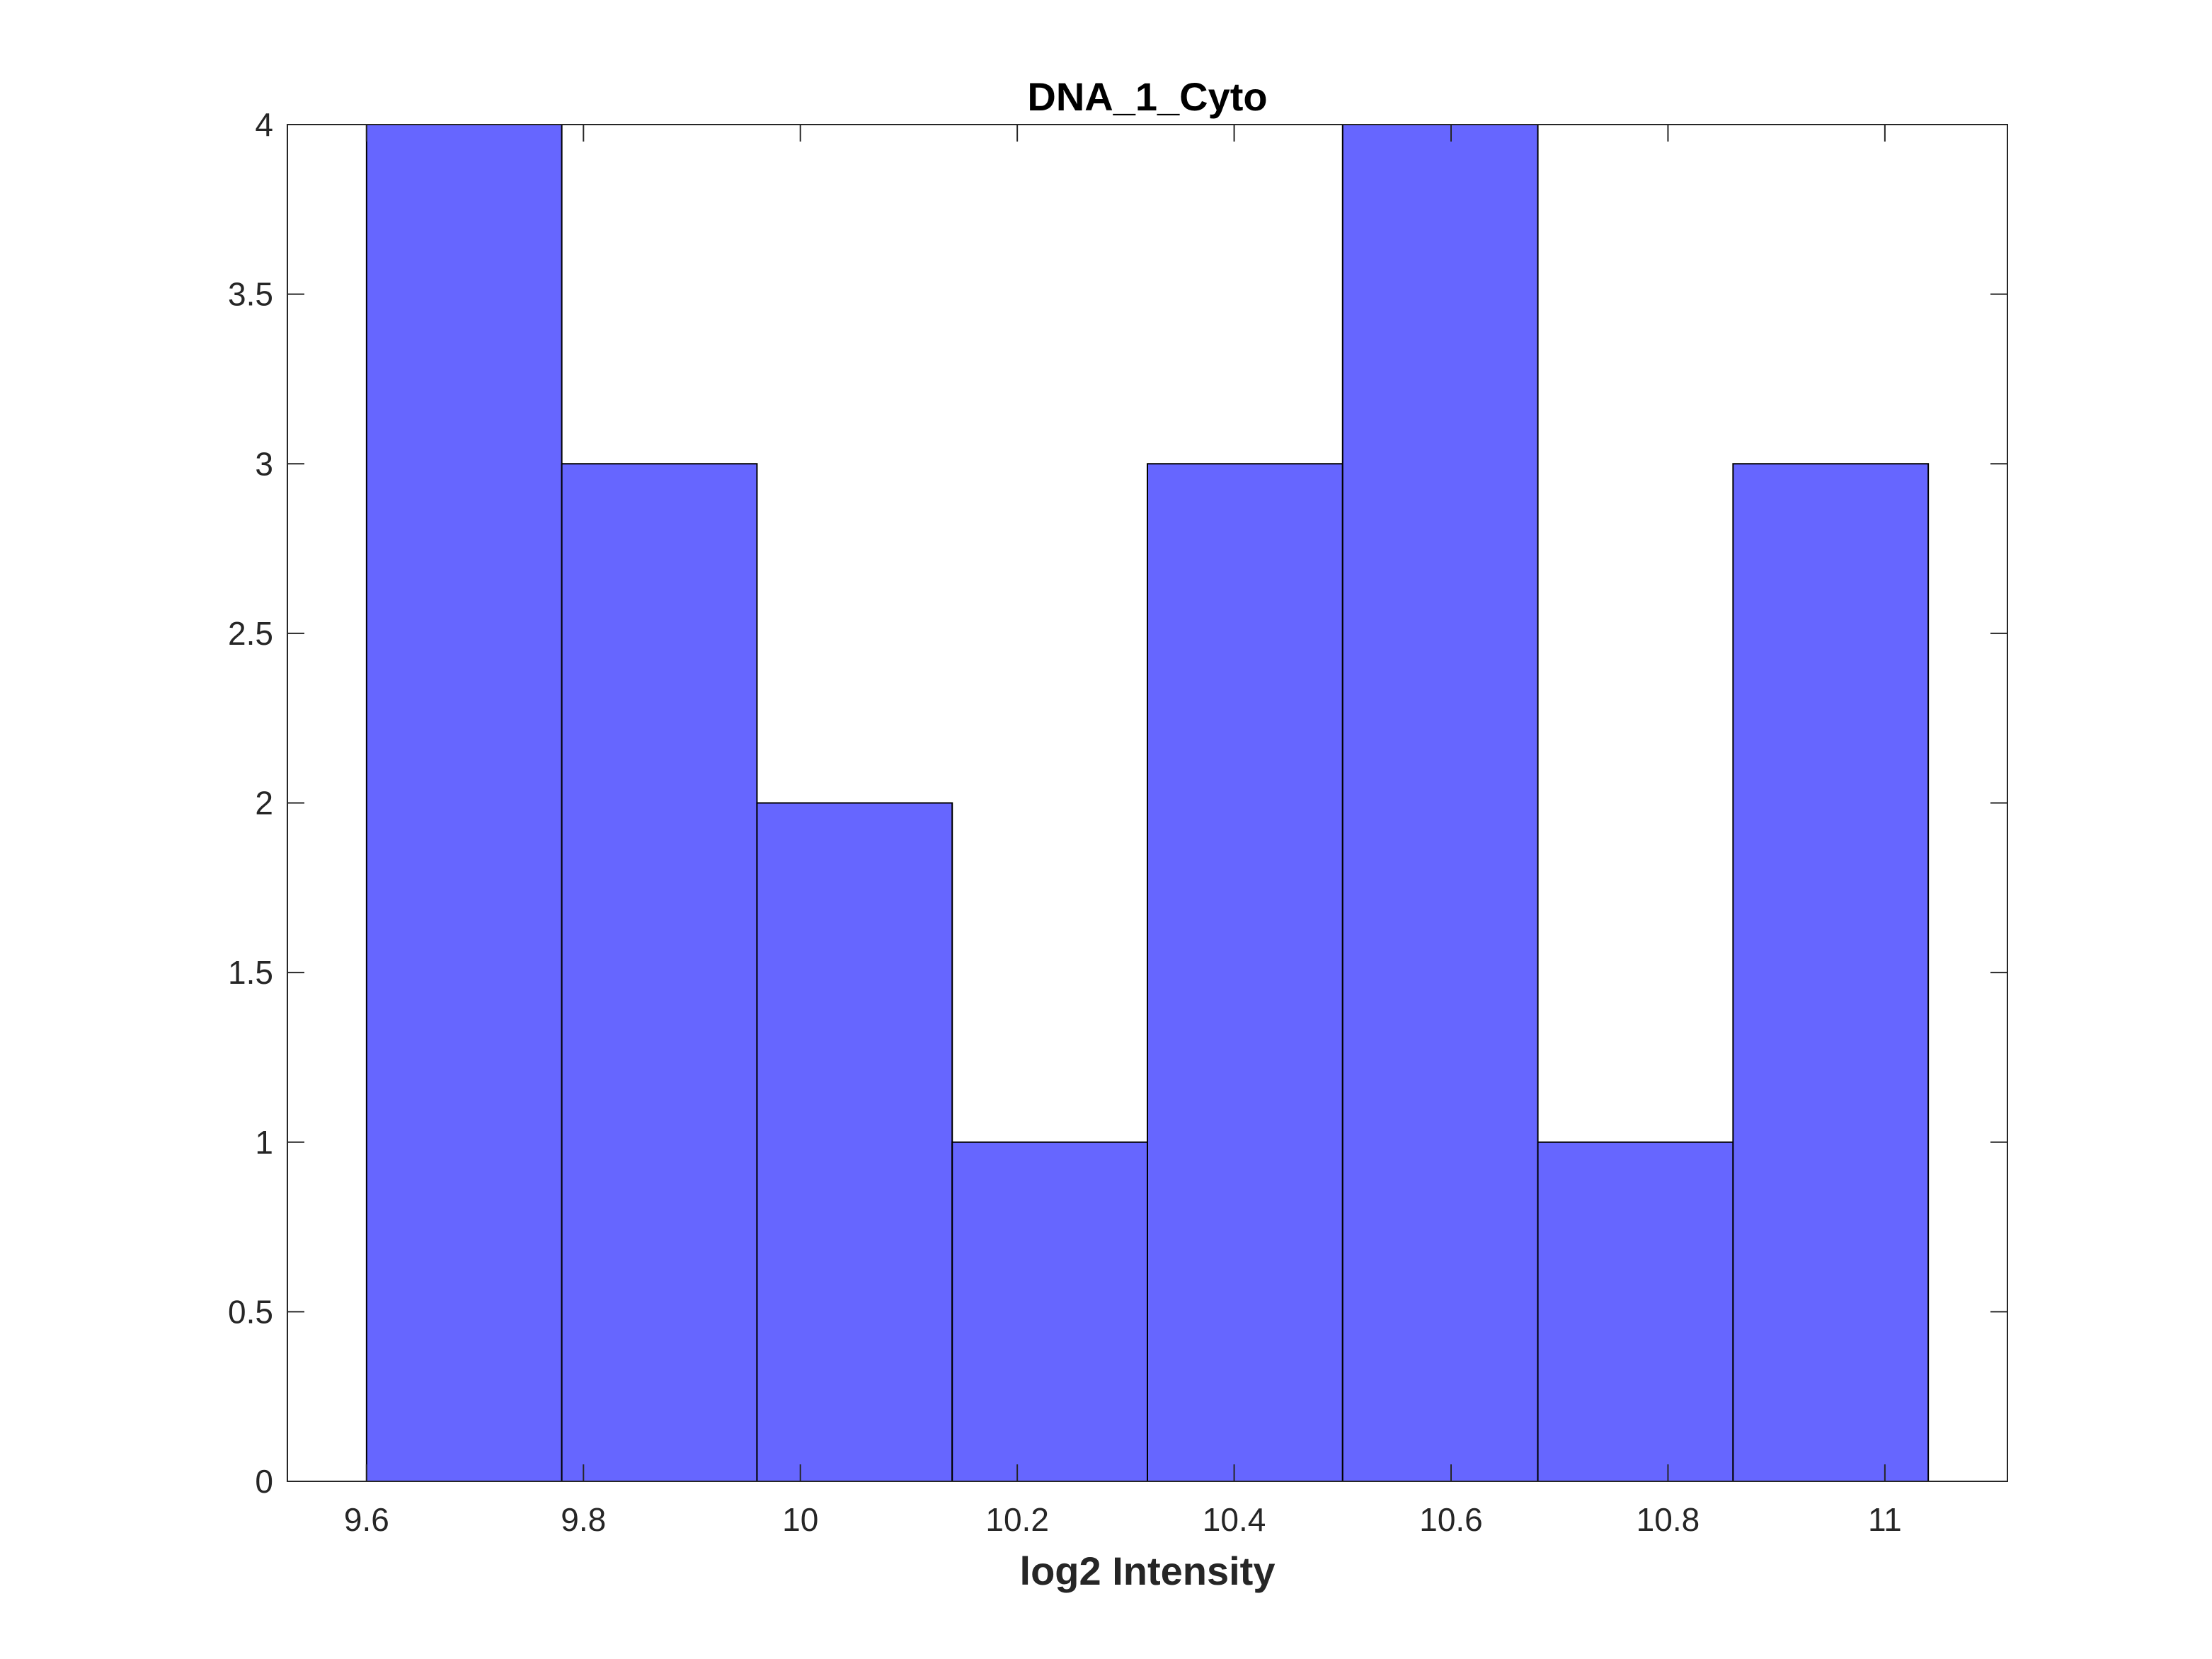 The image size is (2212, 1659). What do you see at coordinates (1148, 1571) in the screenshot?
I see `x-axis-label: log2 Intensity` at bounding box center [1148, 1571].